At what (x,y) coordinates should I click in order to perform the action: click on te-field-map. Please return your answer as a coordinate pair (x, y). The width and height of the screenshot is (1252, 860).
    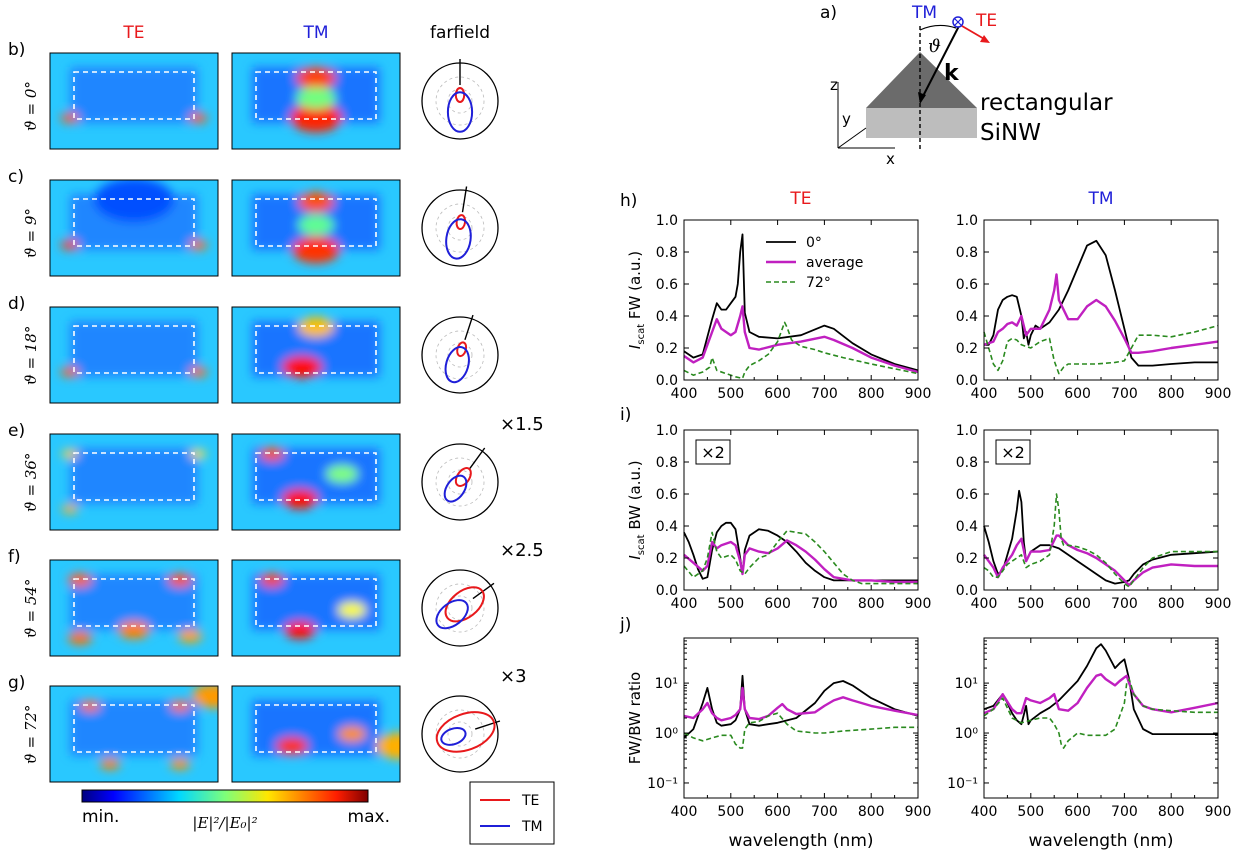
    Looking at the image, I should click on (134, 608).